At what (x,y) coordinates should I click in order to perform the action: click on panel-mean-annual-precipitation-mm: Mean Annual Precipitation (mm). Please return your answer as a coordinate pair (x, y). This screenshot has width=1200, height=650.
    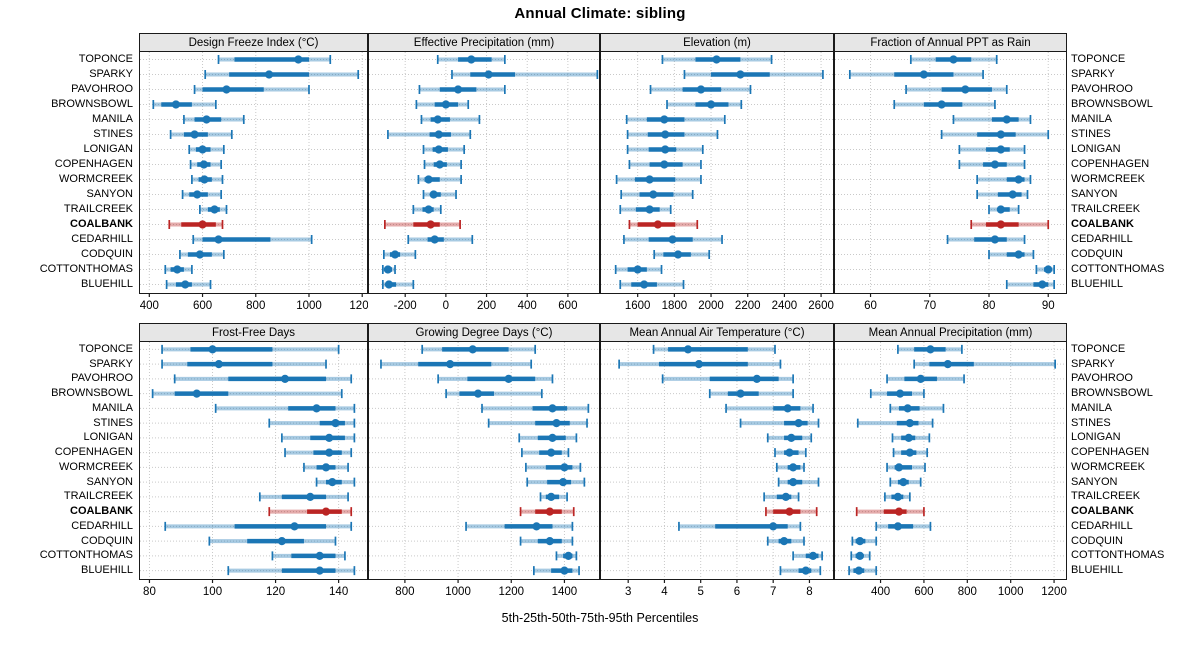
    Looking at the image, I should click on (950, 451).